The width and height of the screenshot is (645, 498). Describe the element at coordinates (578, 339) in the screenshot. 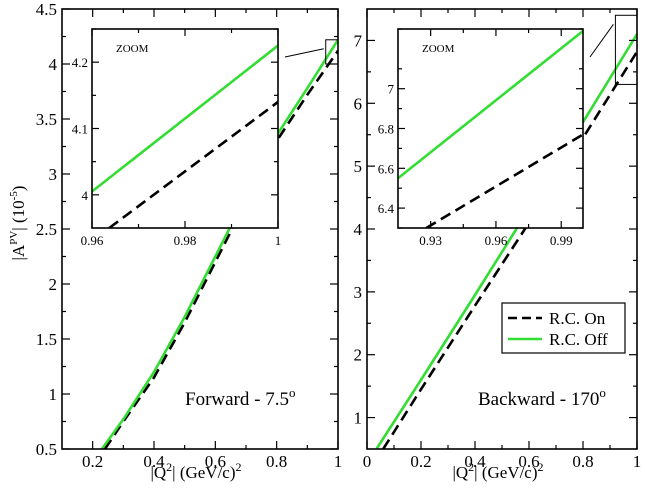

I see `legend-label: R.C. Off` at that location.